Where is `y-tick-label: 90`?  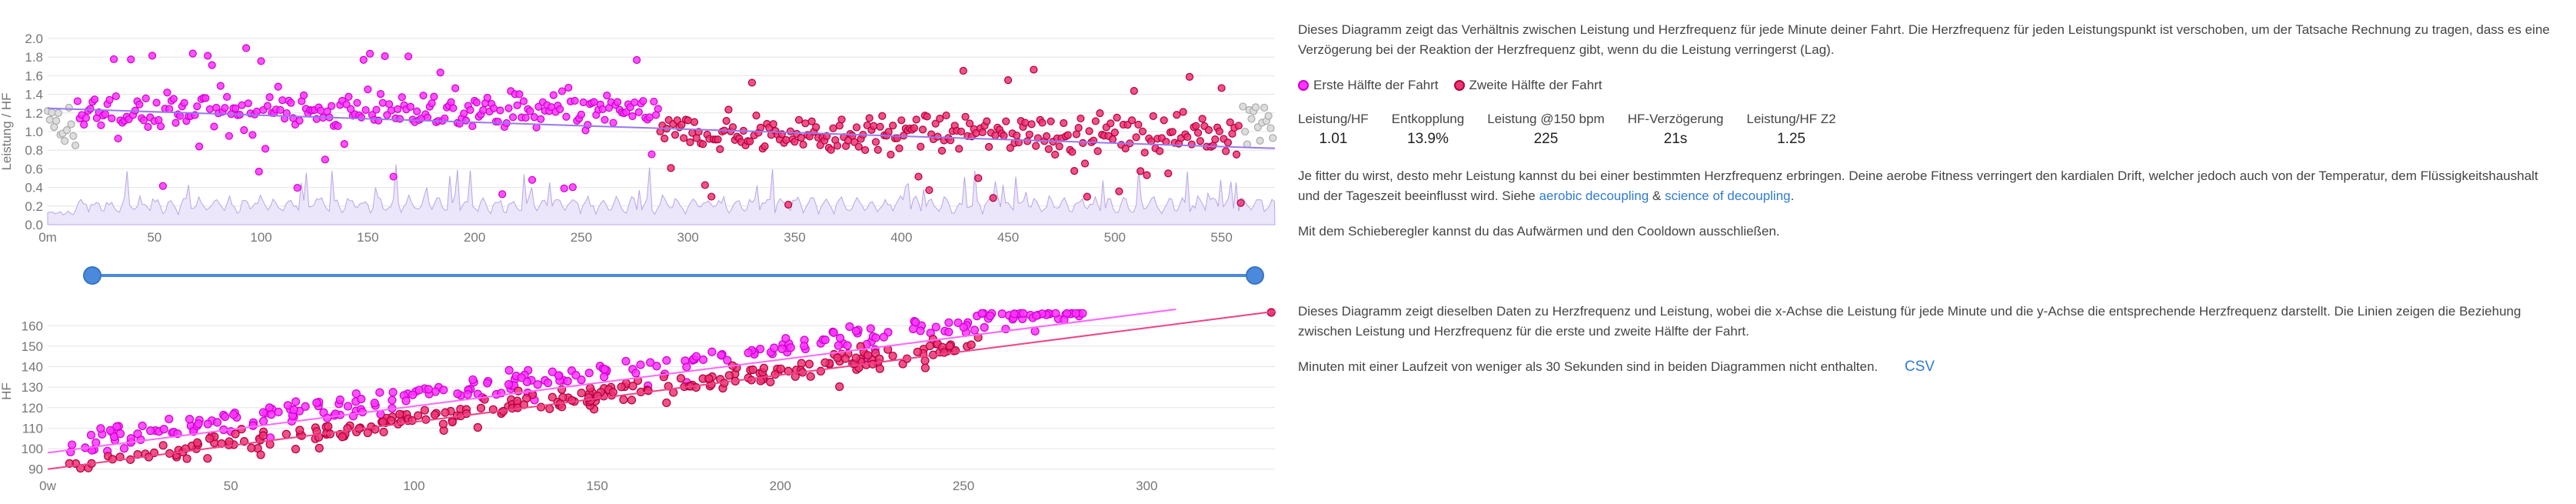 y-tick-label: 90 is located at coordinates (35, 469).